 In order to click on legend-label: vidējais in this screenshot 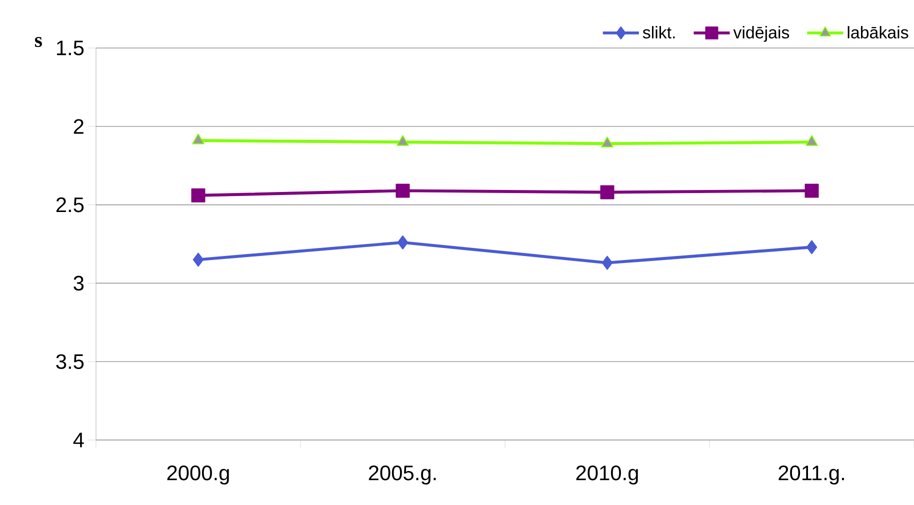, I will do `click(761, 34)`.